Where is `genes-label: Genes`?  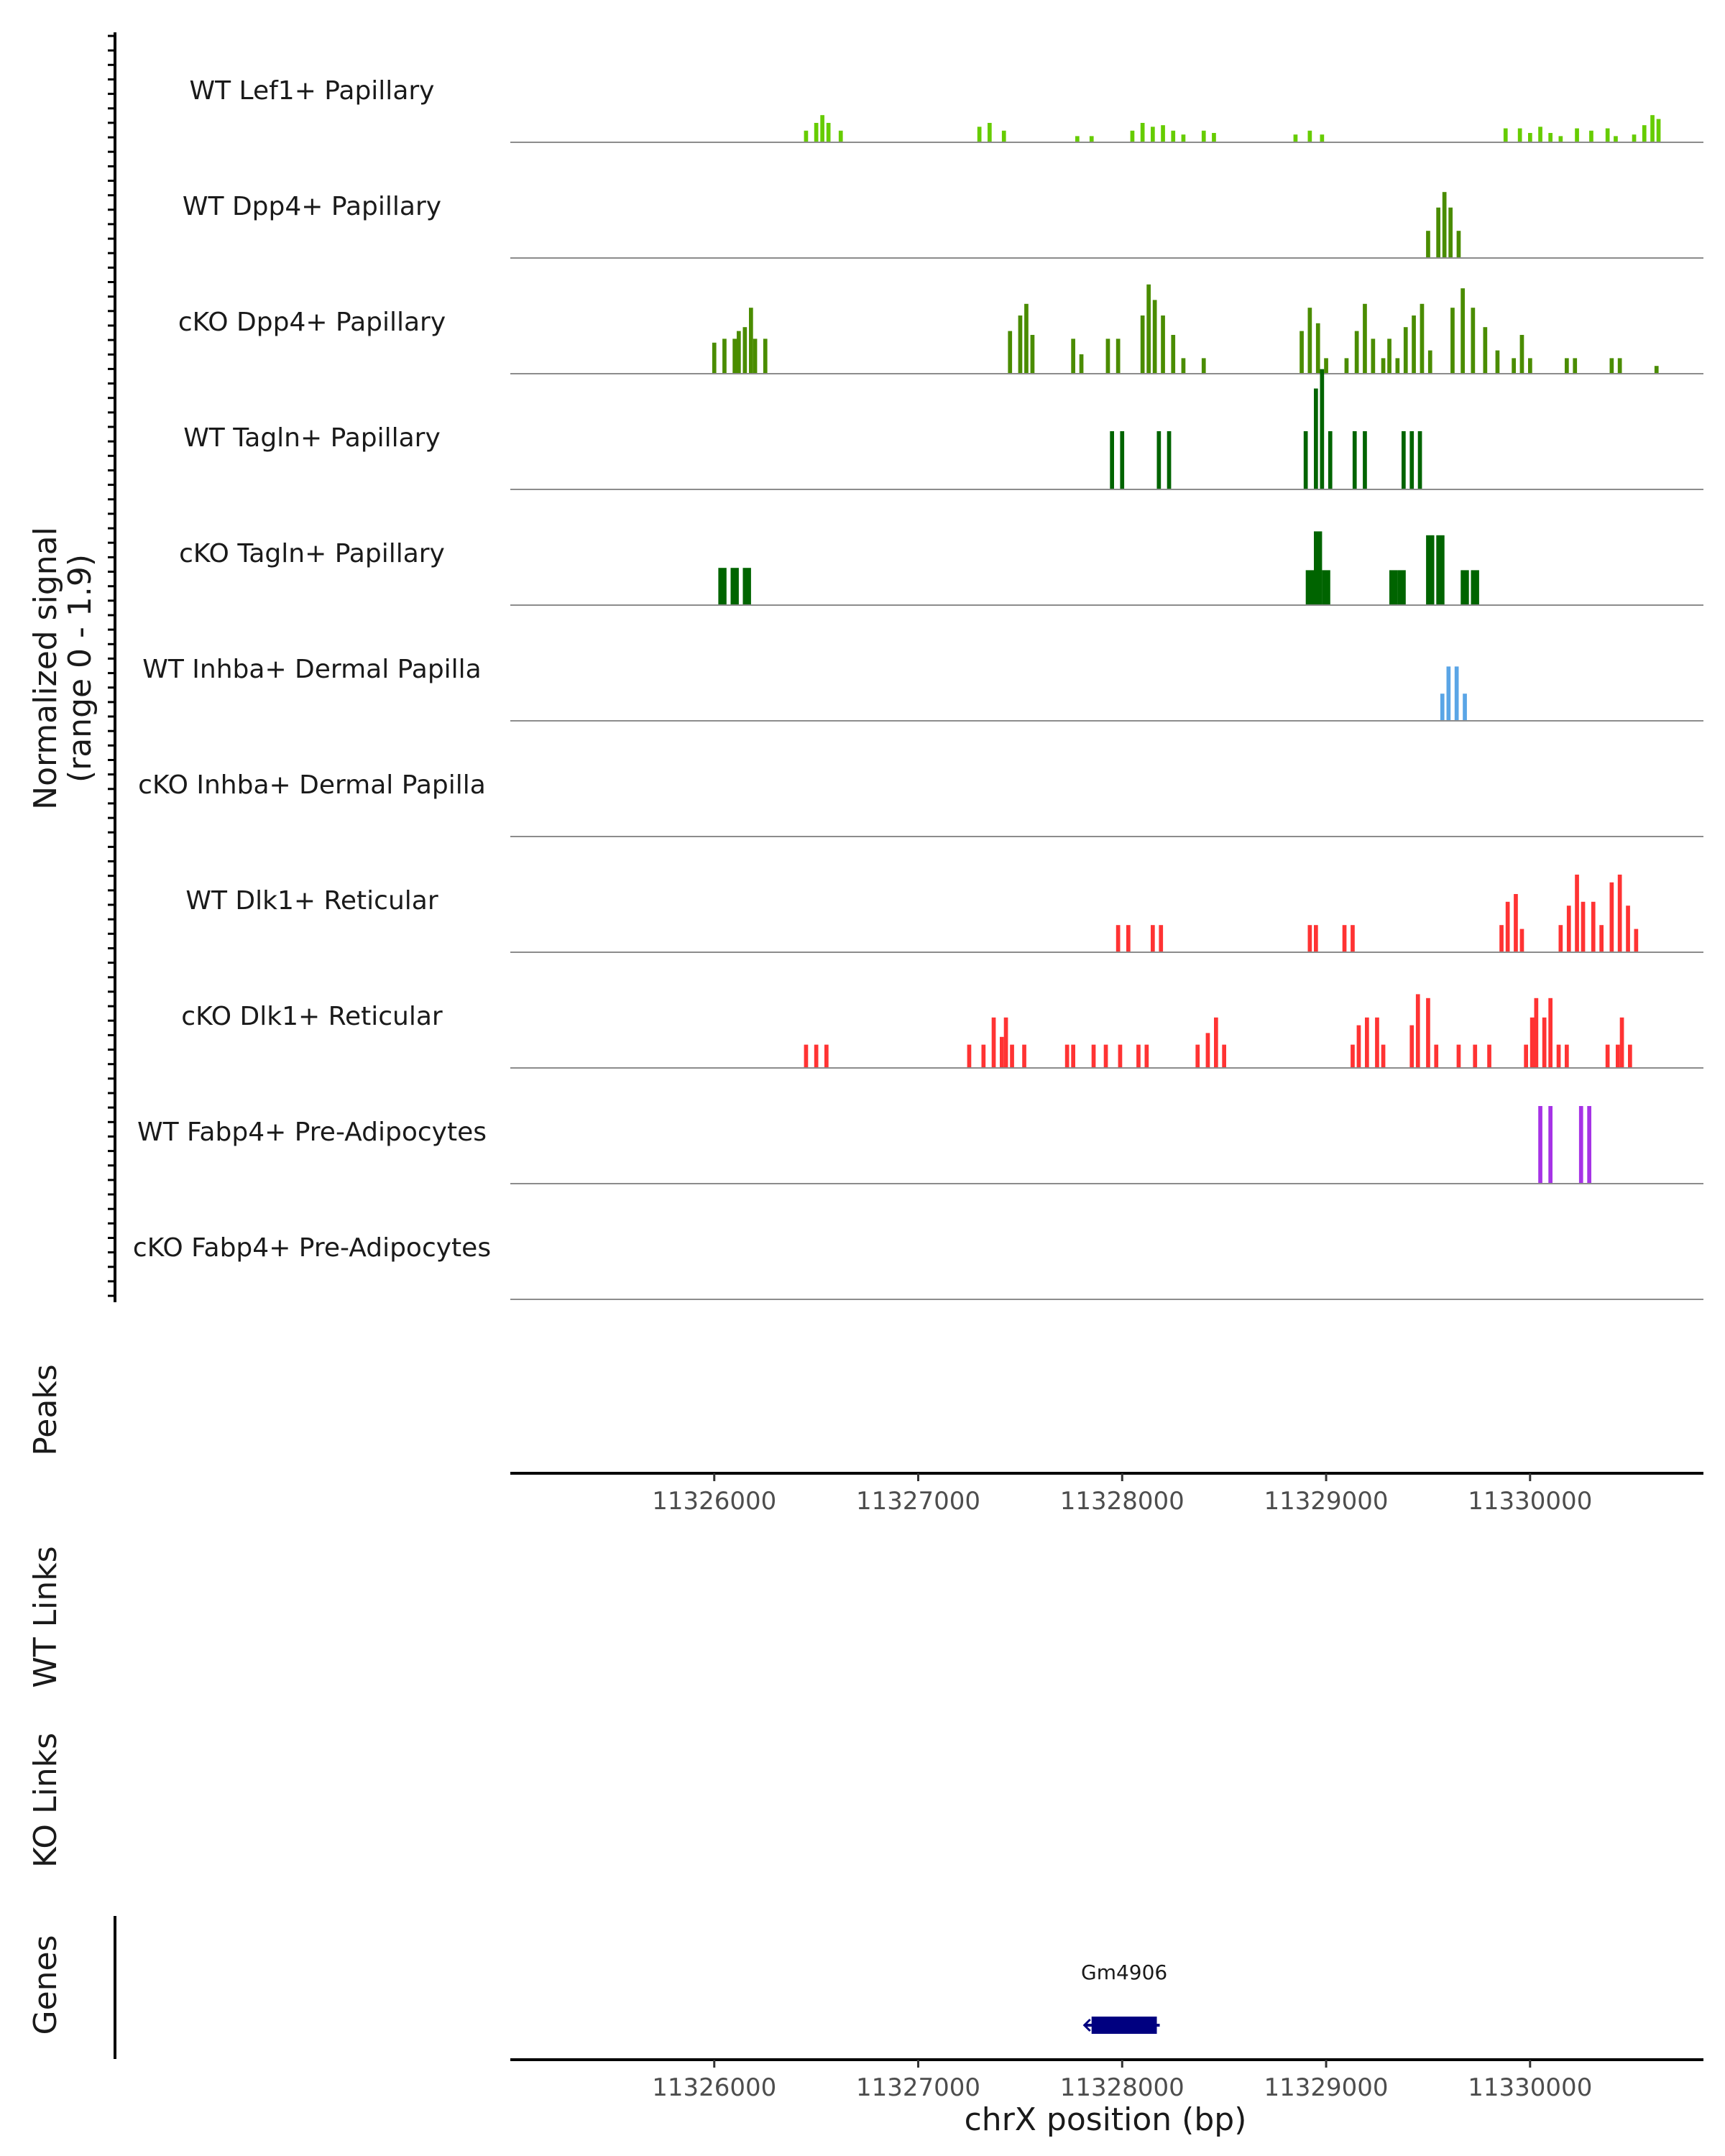 genes-label: Genes is located at coordinates (45, 1985).